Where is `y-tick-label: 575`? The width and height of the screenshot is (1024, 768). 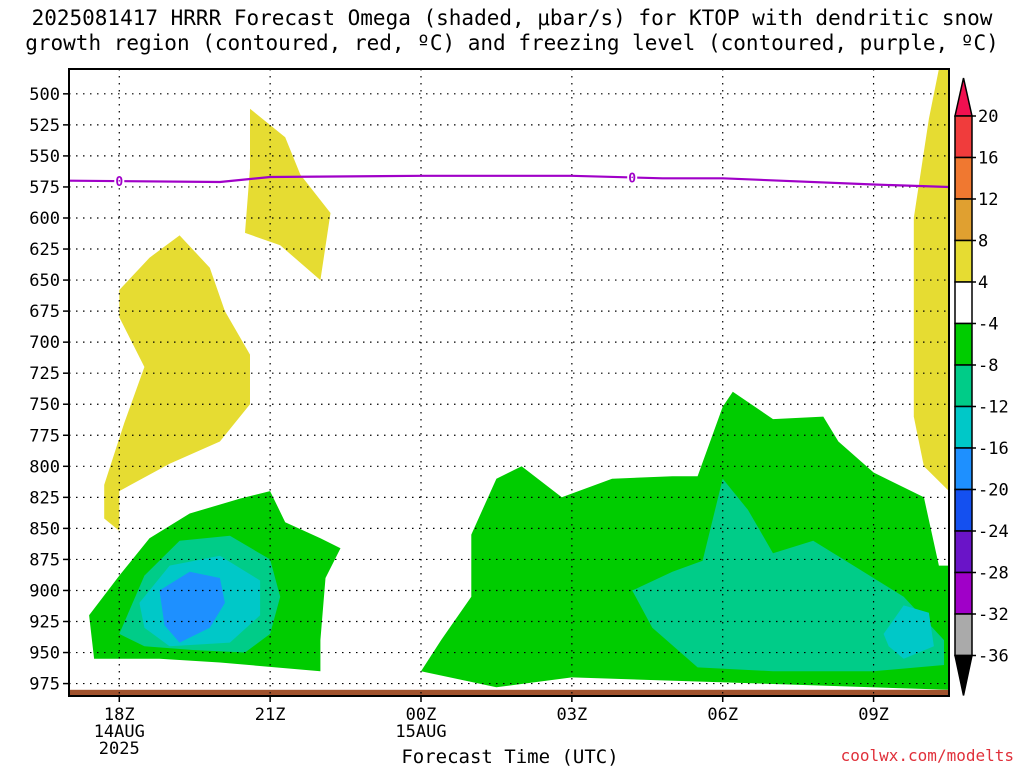 y-tick-label: 575 is located at coordinates (44, 188).